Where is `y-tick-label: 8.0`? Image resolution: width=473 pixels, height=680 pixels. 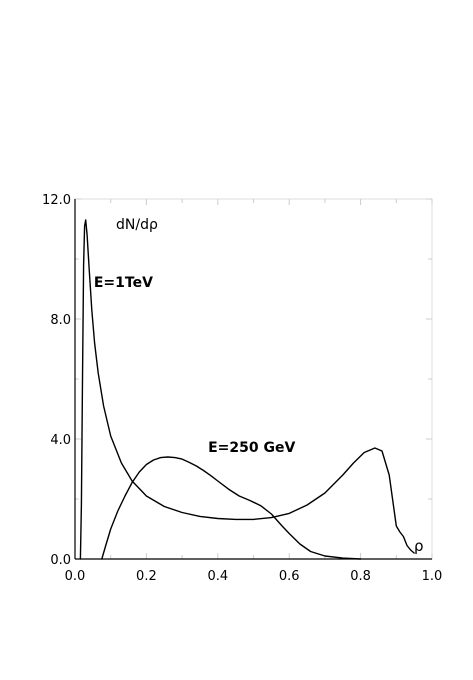
y-tick-label: 8.0 is located at coordinates (60, 320).